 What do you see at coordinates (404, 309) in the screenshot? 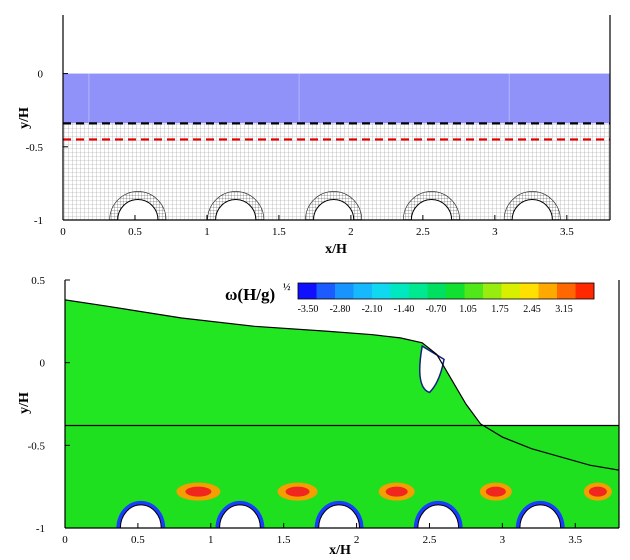
I see `colorbar-tick-label-3: -1.40` at bounding box center [404, 309].